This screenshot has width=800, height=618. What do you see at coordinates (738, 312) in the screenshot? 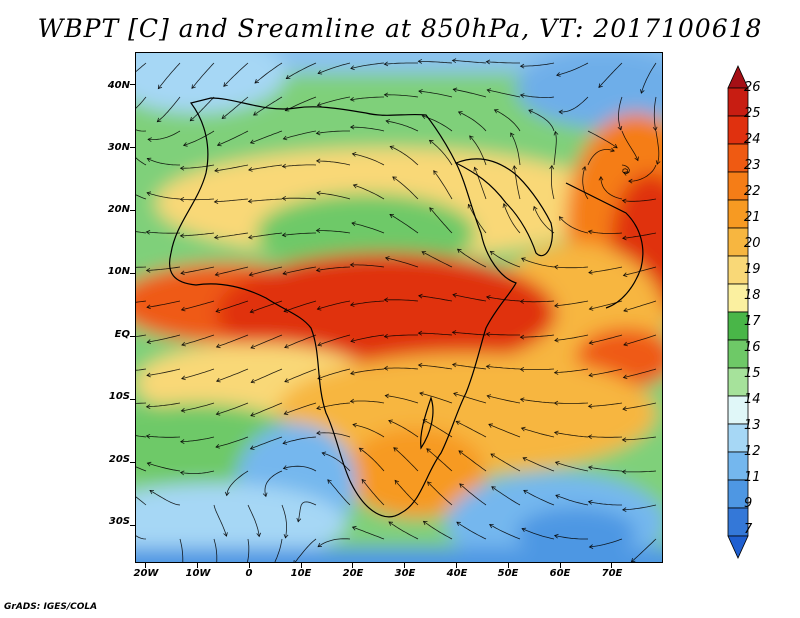
I see `colorbar` at bounding box center [738, 312].